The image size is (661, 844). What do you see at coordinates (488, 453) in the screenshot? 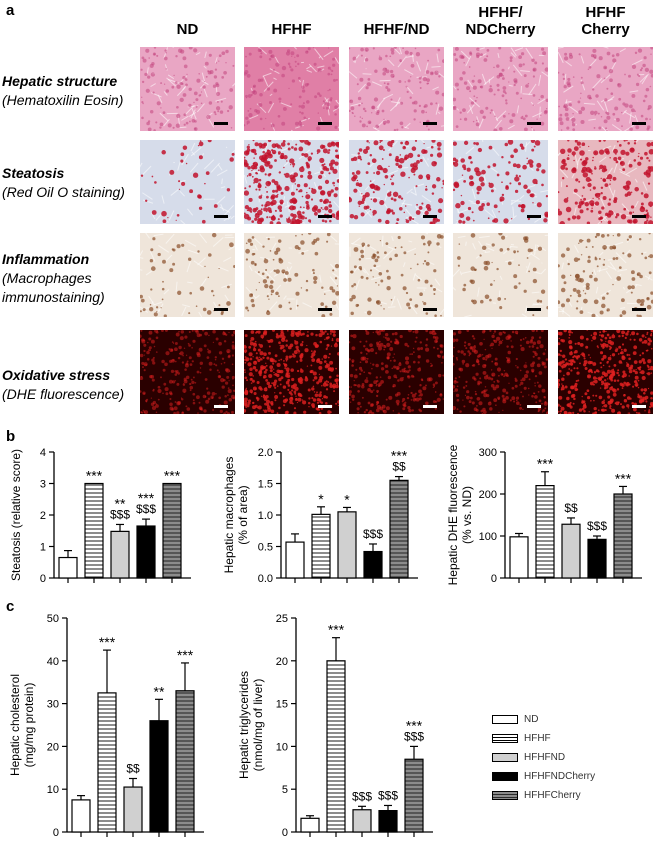
I see `y-tick-label: 300` at bounding box center [488, 453].